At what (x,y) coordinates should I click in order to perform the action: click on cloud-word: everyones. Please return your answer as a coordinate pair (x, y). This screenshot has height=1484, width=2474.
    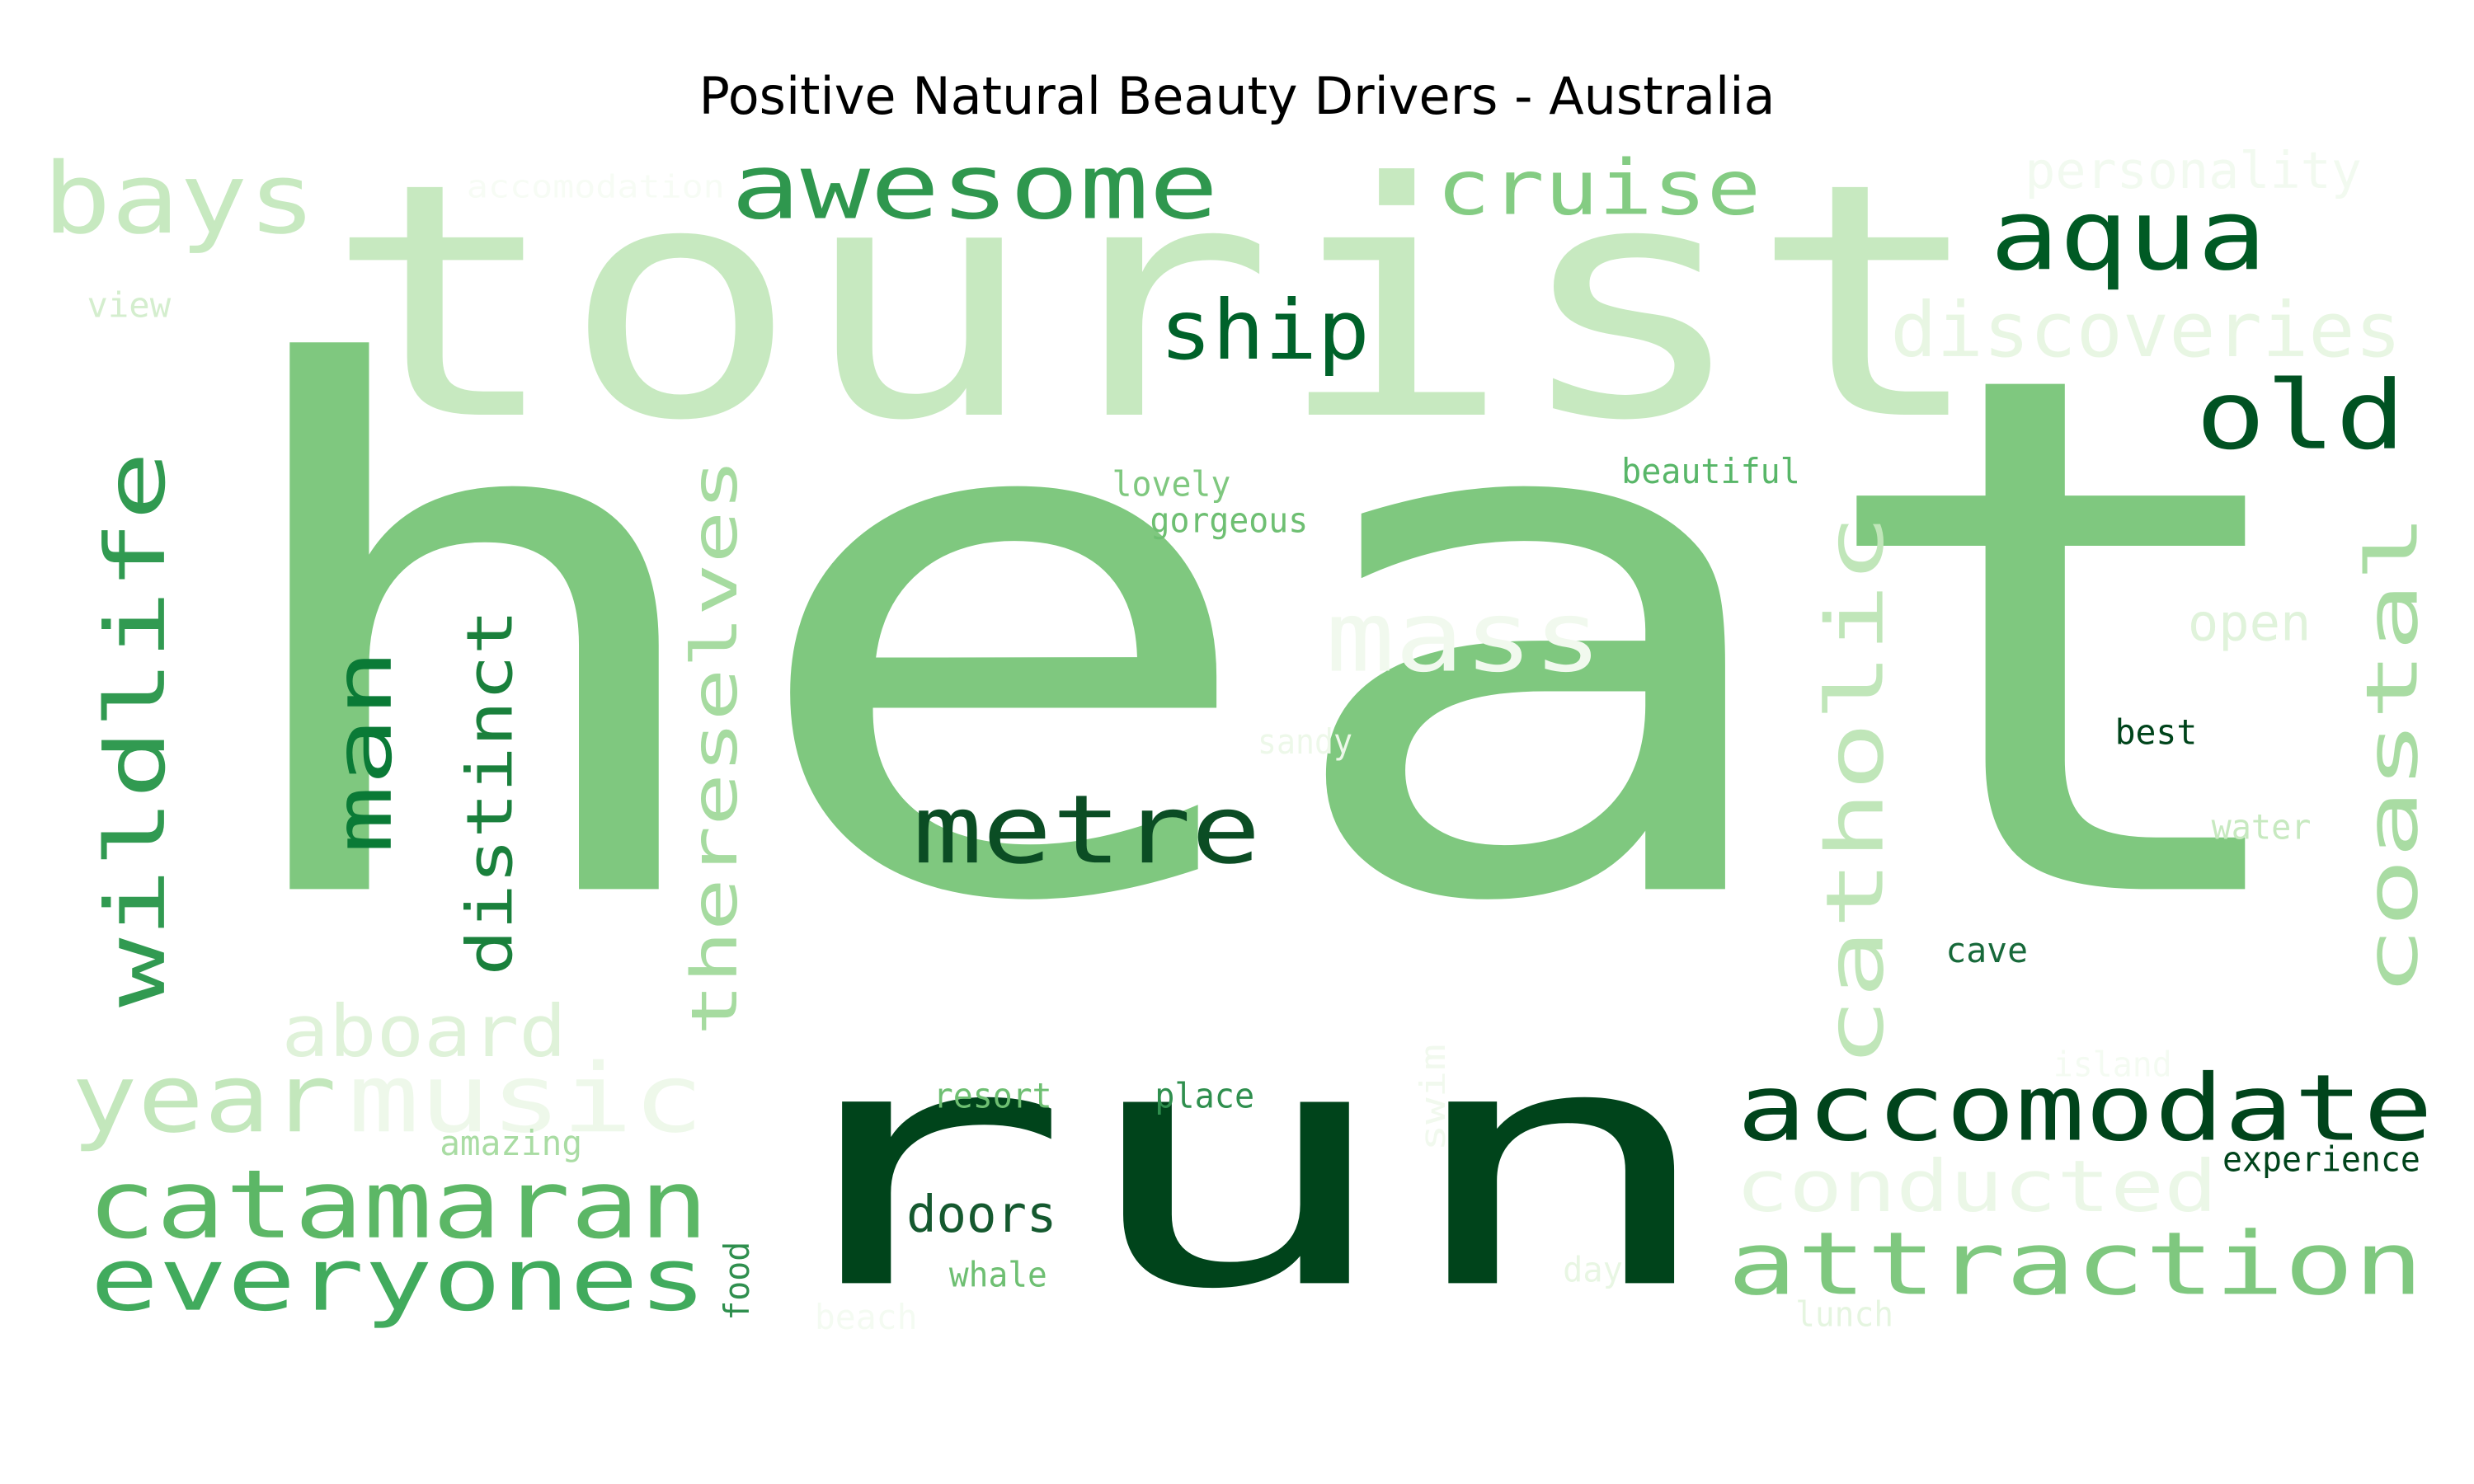
    Looking at the image, I should click on (399, 1279).